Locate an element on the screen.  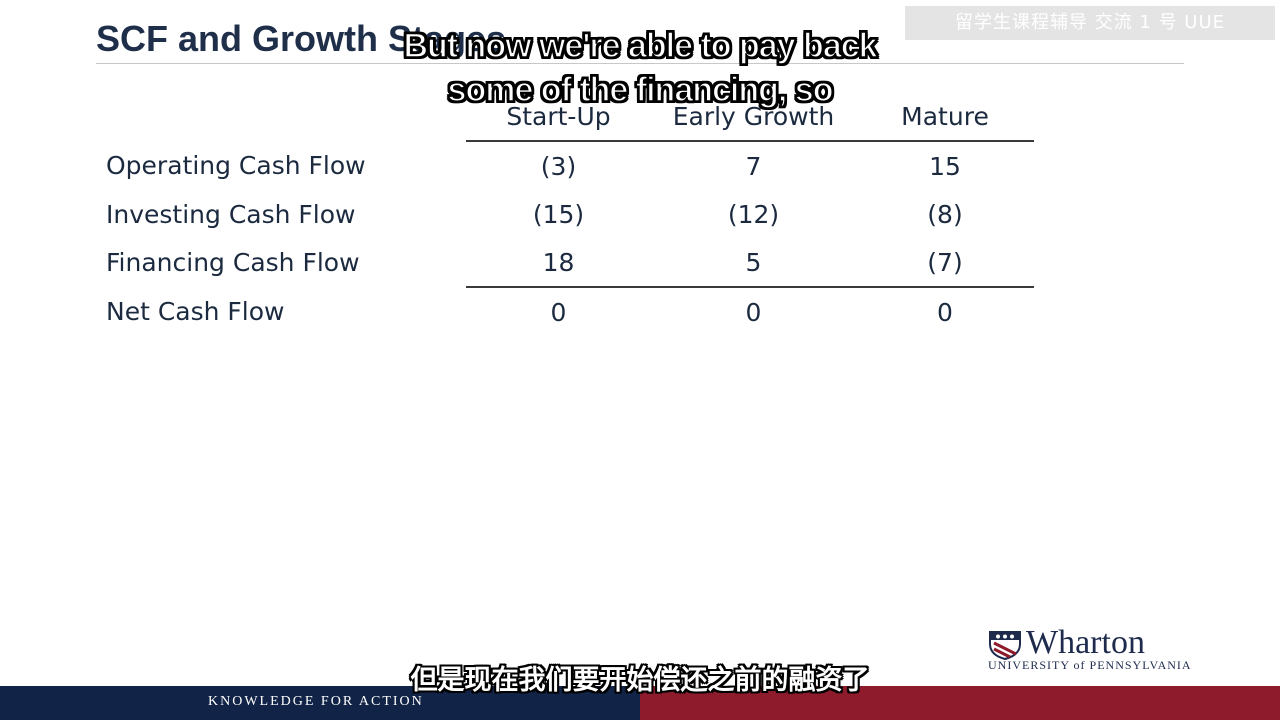
column-header-early-growth: Early Growth is located at coordinates (753, 117).